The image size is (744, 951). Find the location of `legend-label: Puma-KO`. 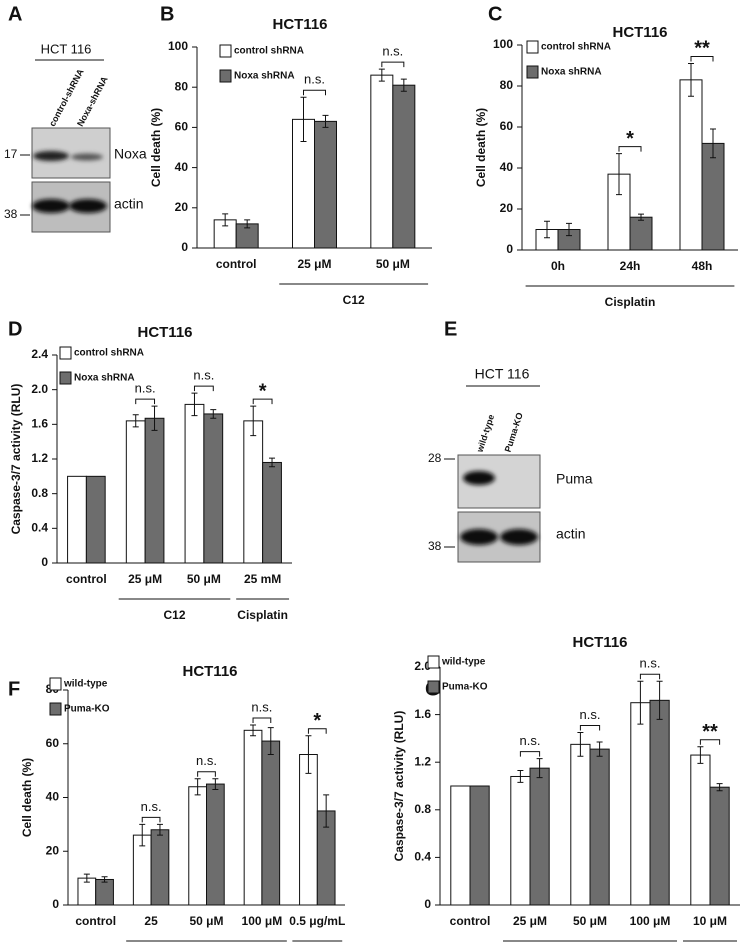

legend-label: Puma-KO is located at coordinates (465, 687).